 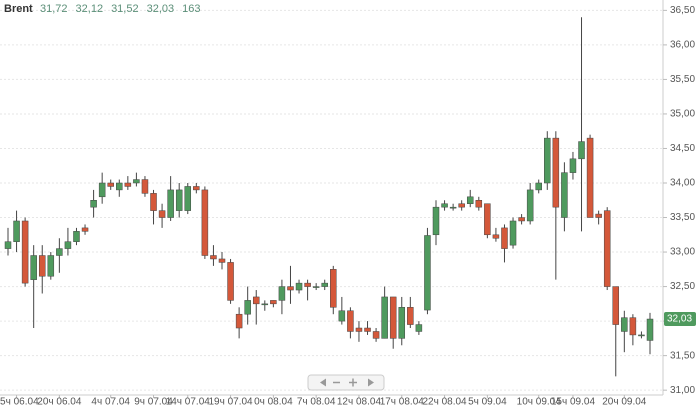 I want to click on summary-value: 163, so click(x=191, y=9).